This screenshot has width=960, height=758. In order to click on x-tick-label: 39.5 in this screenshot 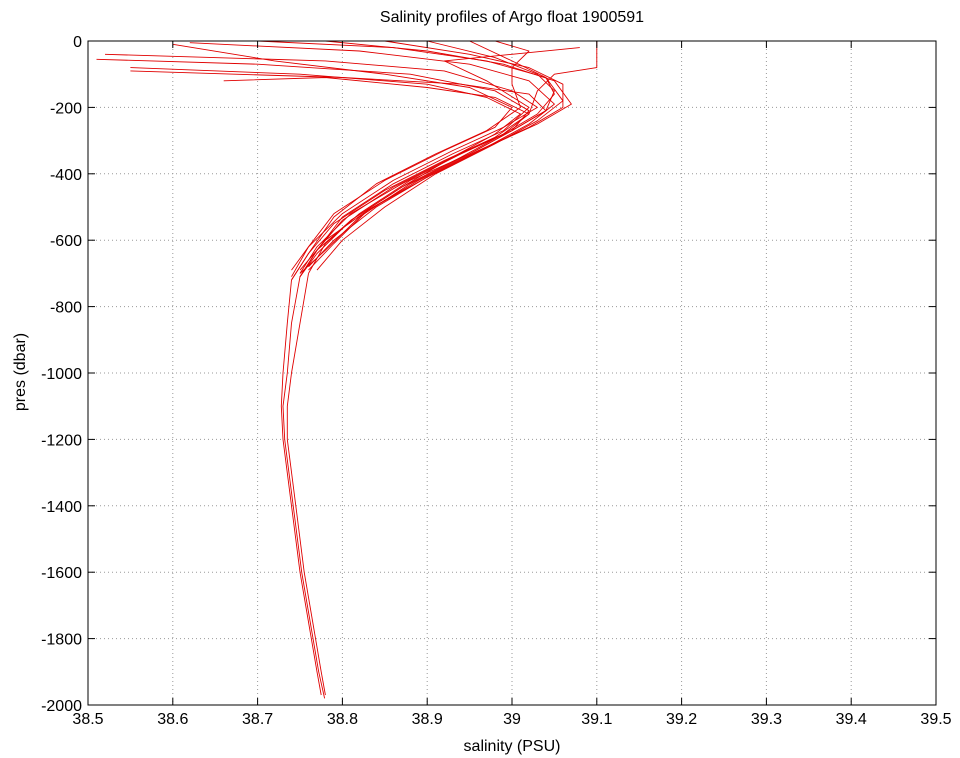, I will do `click(935, 719)`.